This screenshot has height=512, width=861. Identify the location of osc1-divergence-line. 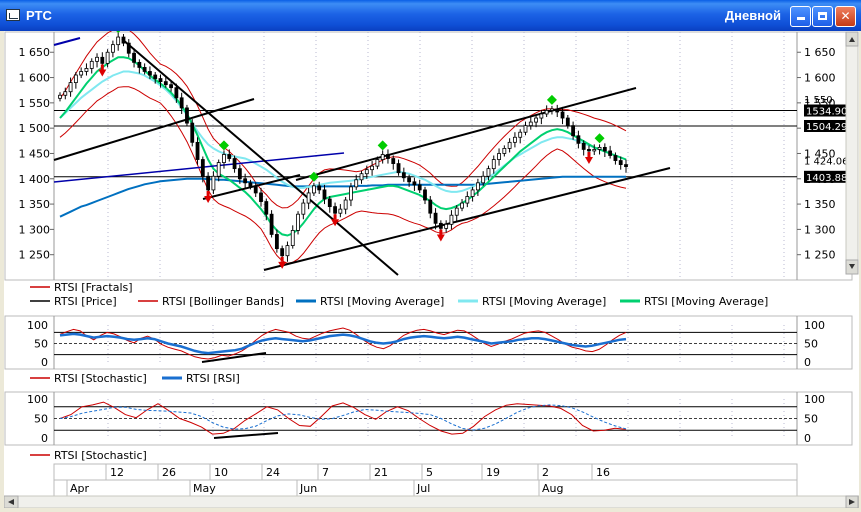
(234, 357).